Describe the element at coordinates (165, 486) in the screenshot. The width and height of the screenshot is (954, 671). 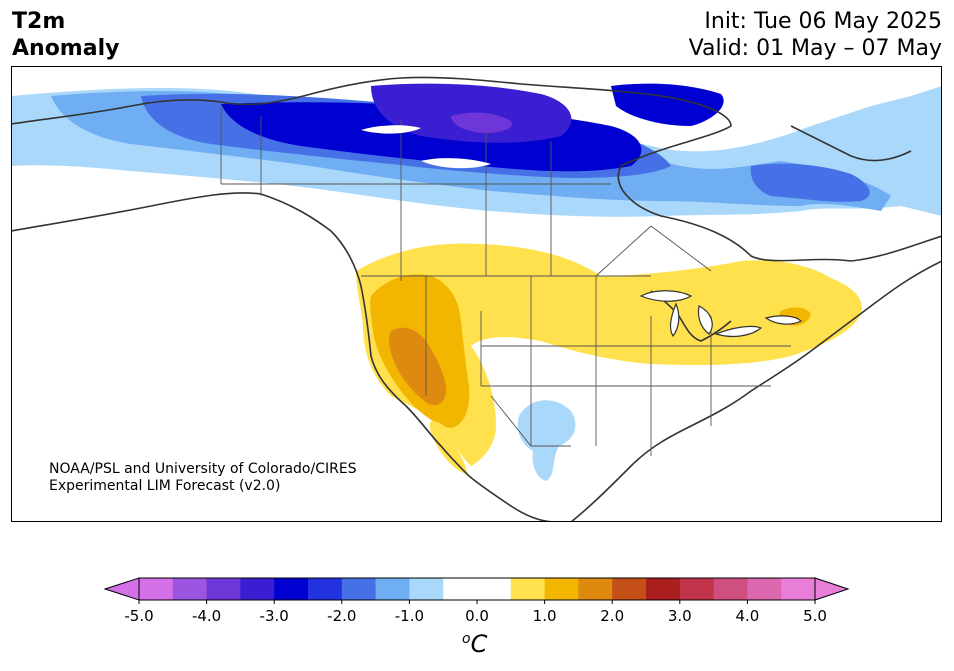
I see `credit-line-2: Experimental LIM Forecast (v2.0)` at that location.